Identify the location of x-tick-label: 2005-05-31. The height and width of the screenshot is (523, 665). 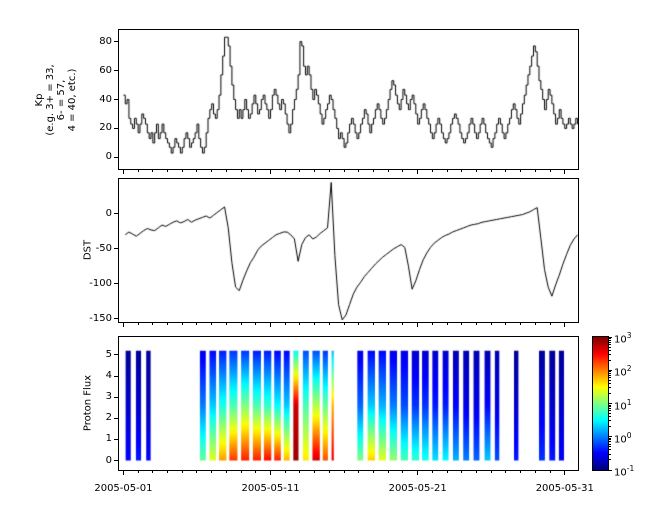
(564, 488).